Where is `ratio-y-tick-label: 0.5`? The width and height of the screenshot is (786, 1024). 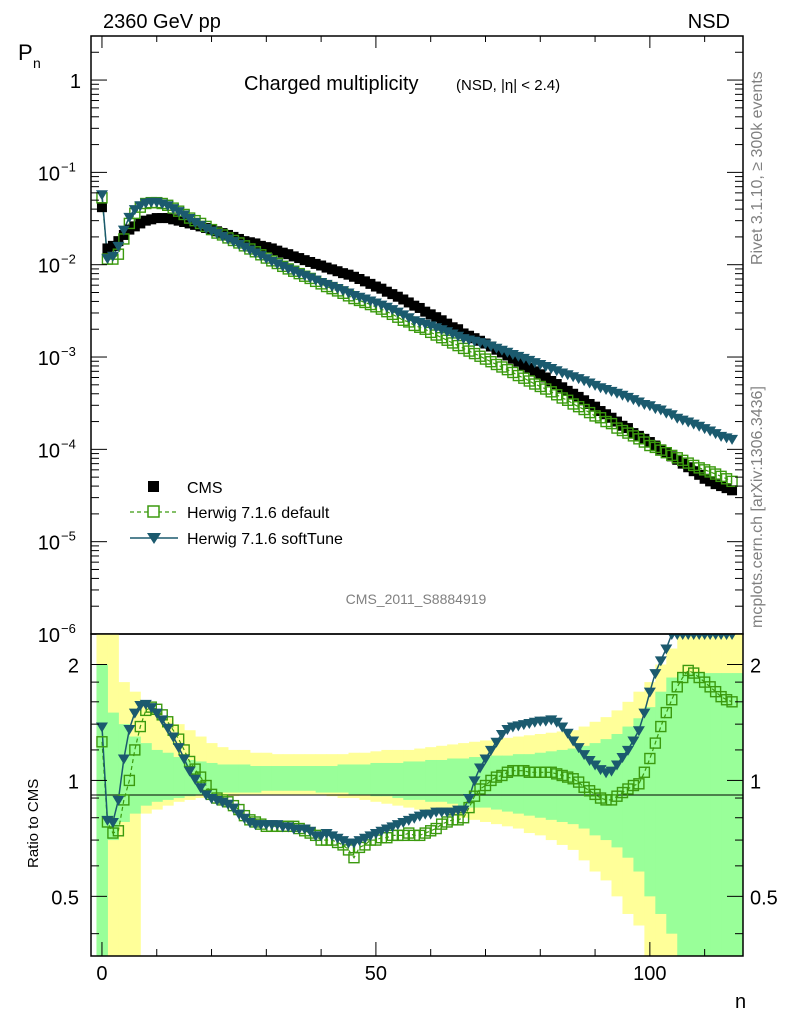 ratio-y-tick-label: 0.5 is located at coordinates (65, 898).